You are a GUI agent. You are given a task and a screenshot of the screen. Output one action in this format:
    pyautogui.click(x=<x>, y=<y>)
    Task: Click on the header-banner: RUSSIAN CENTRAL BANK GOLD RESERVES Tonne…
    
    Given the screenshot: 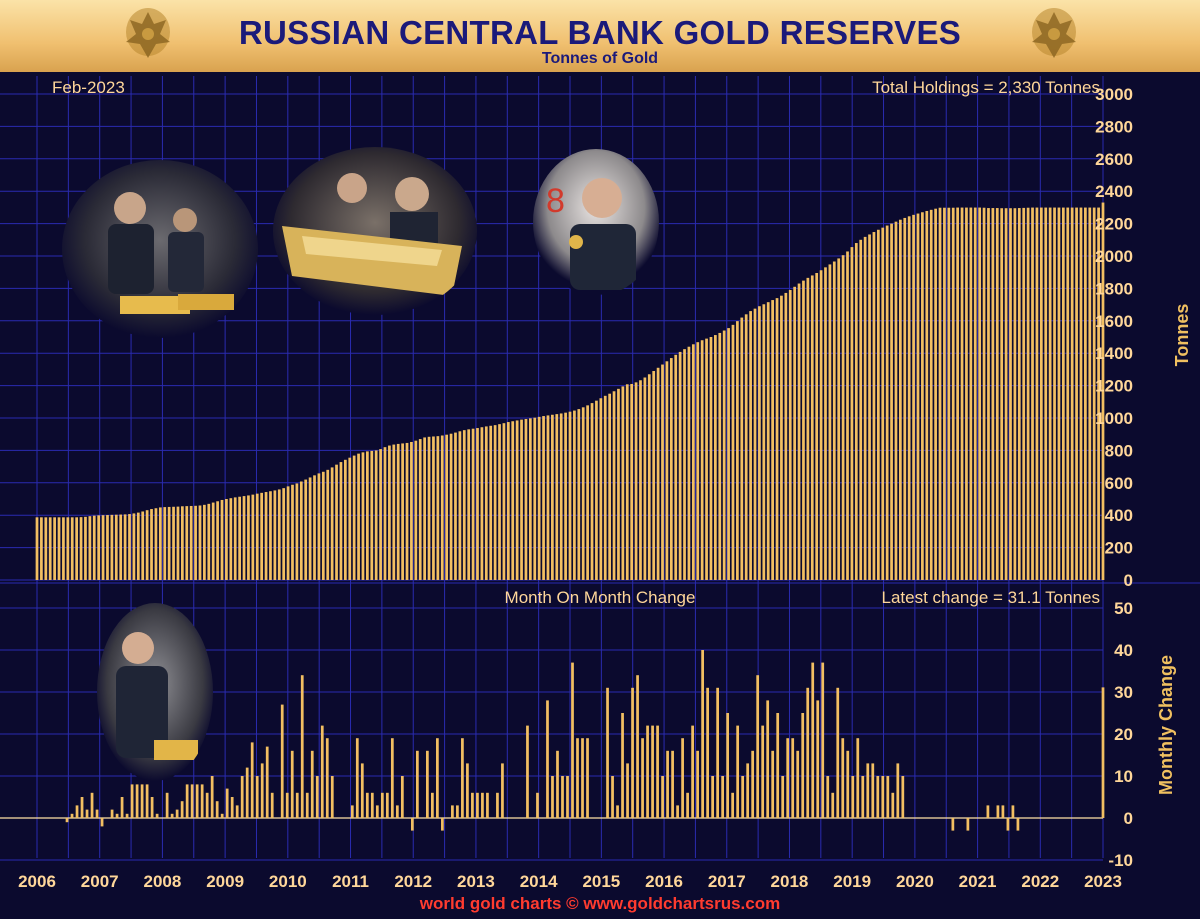 What is the action you would take?
    pyautogui.click(x=600, y=36)
    